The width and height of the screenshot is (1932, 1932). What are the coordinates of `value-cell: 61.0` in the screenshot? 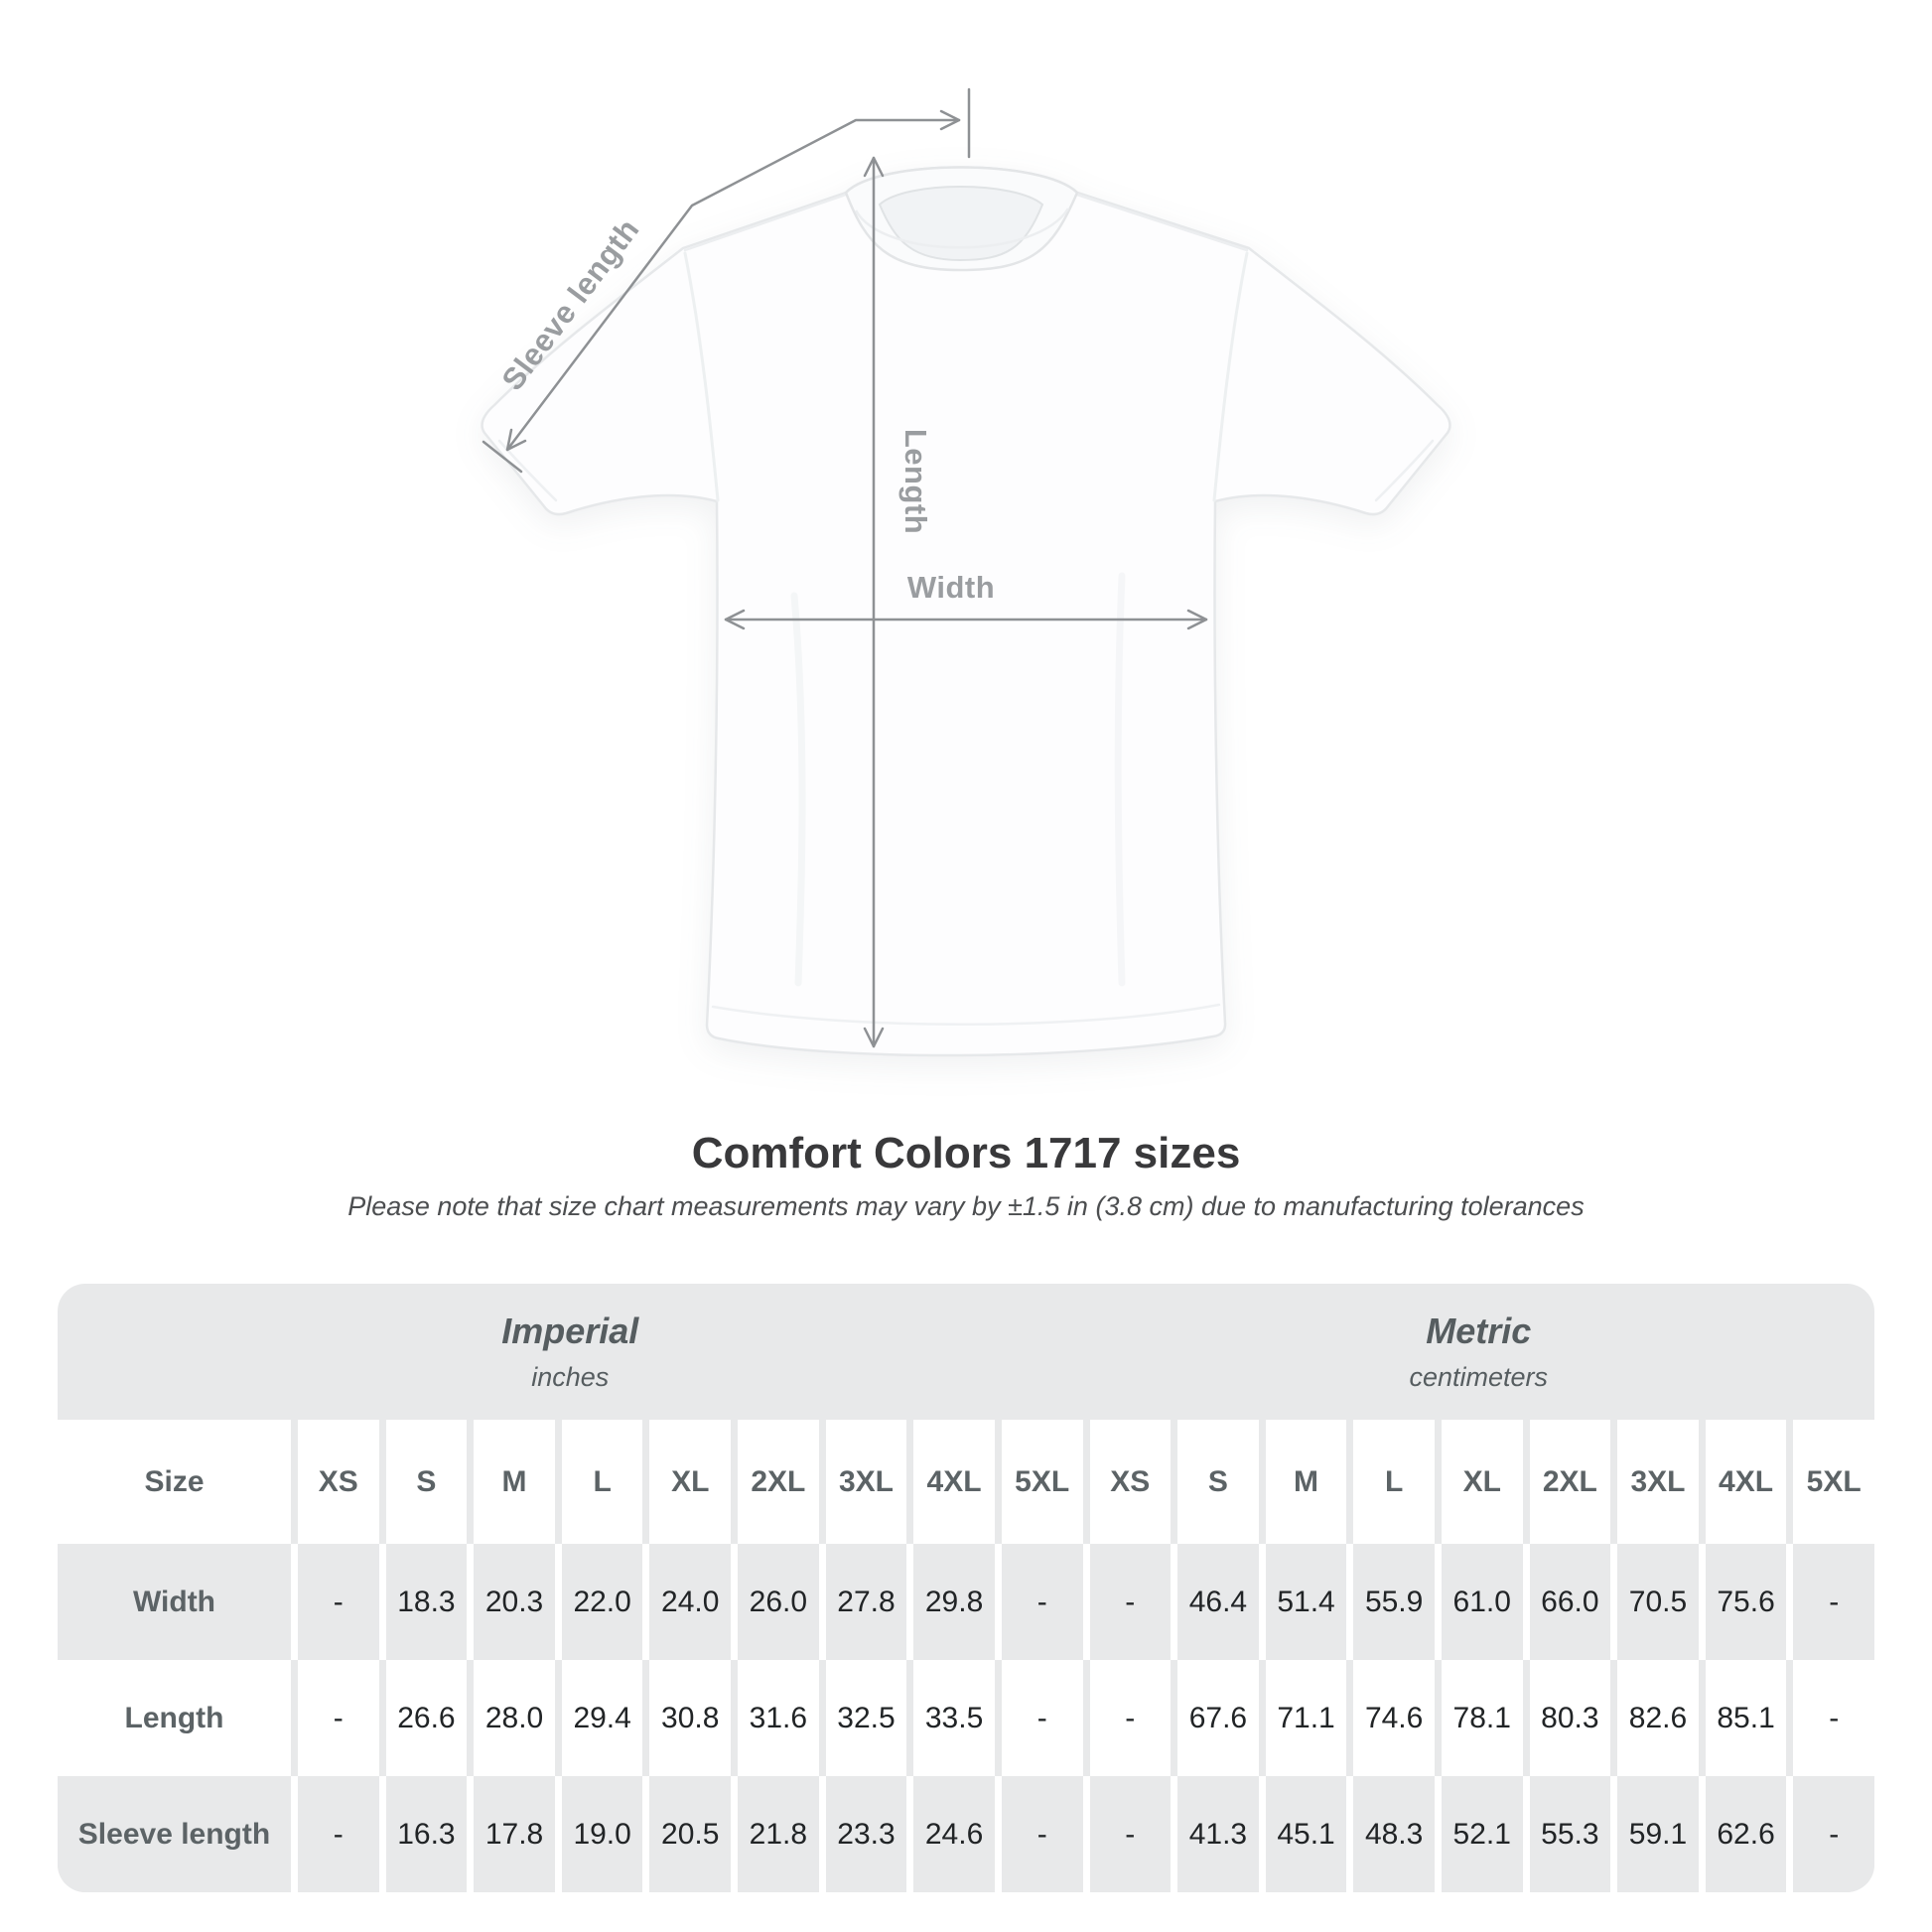 It's located at (1478, 1602).